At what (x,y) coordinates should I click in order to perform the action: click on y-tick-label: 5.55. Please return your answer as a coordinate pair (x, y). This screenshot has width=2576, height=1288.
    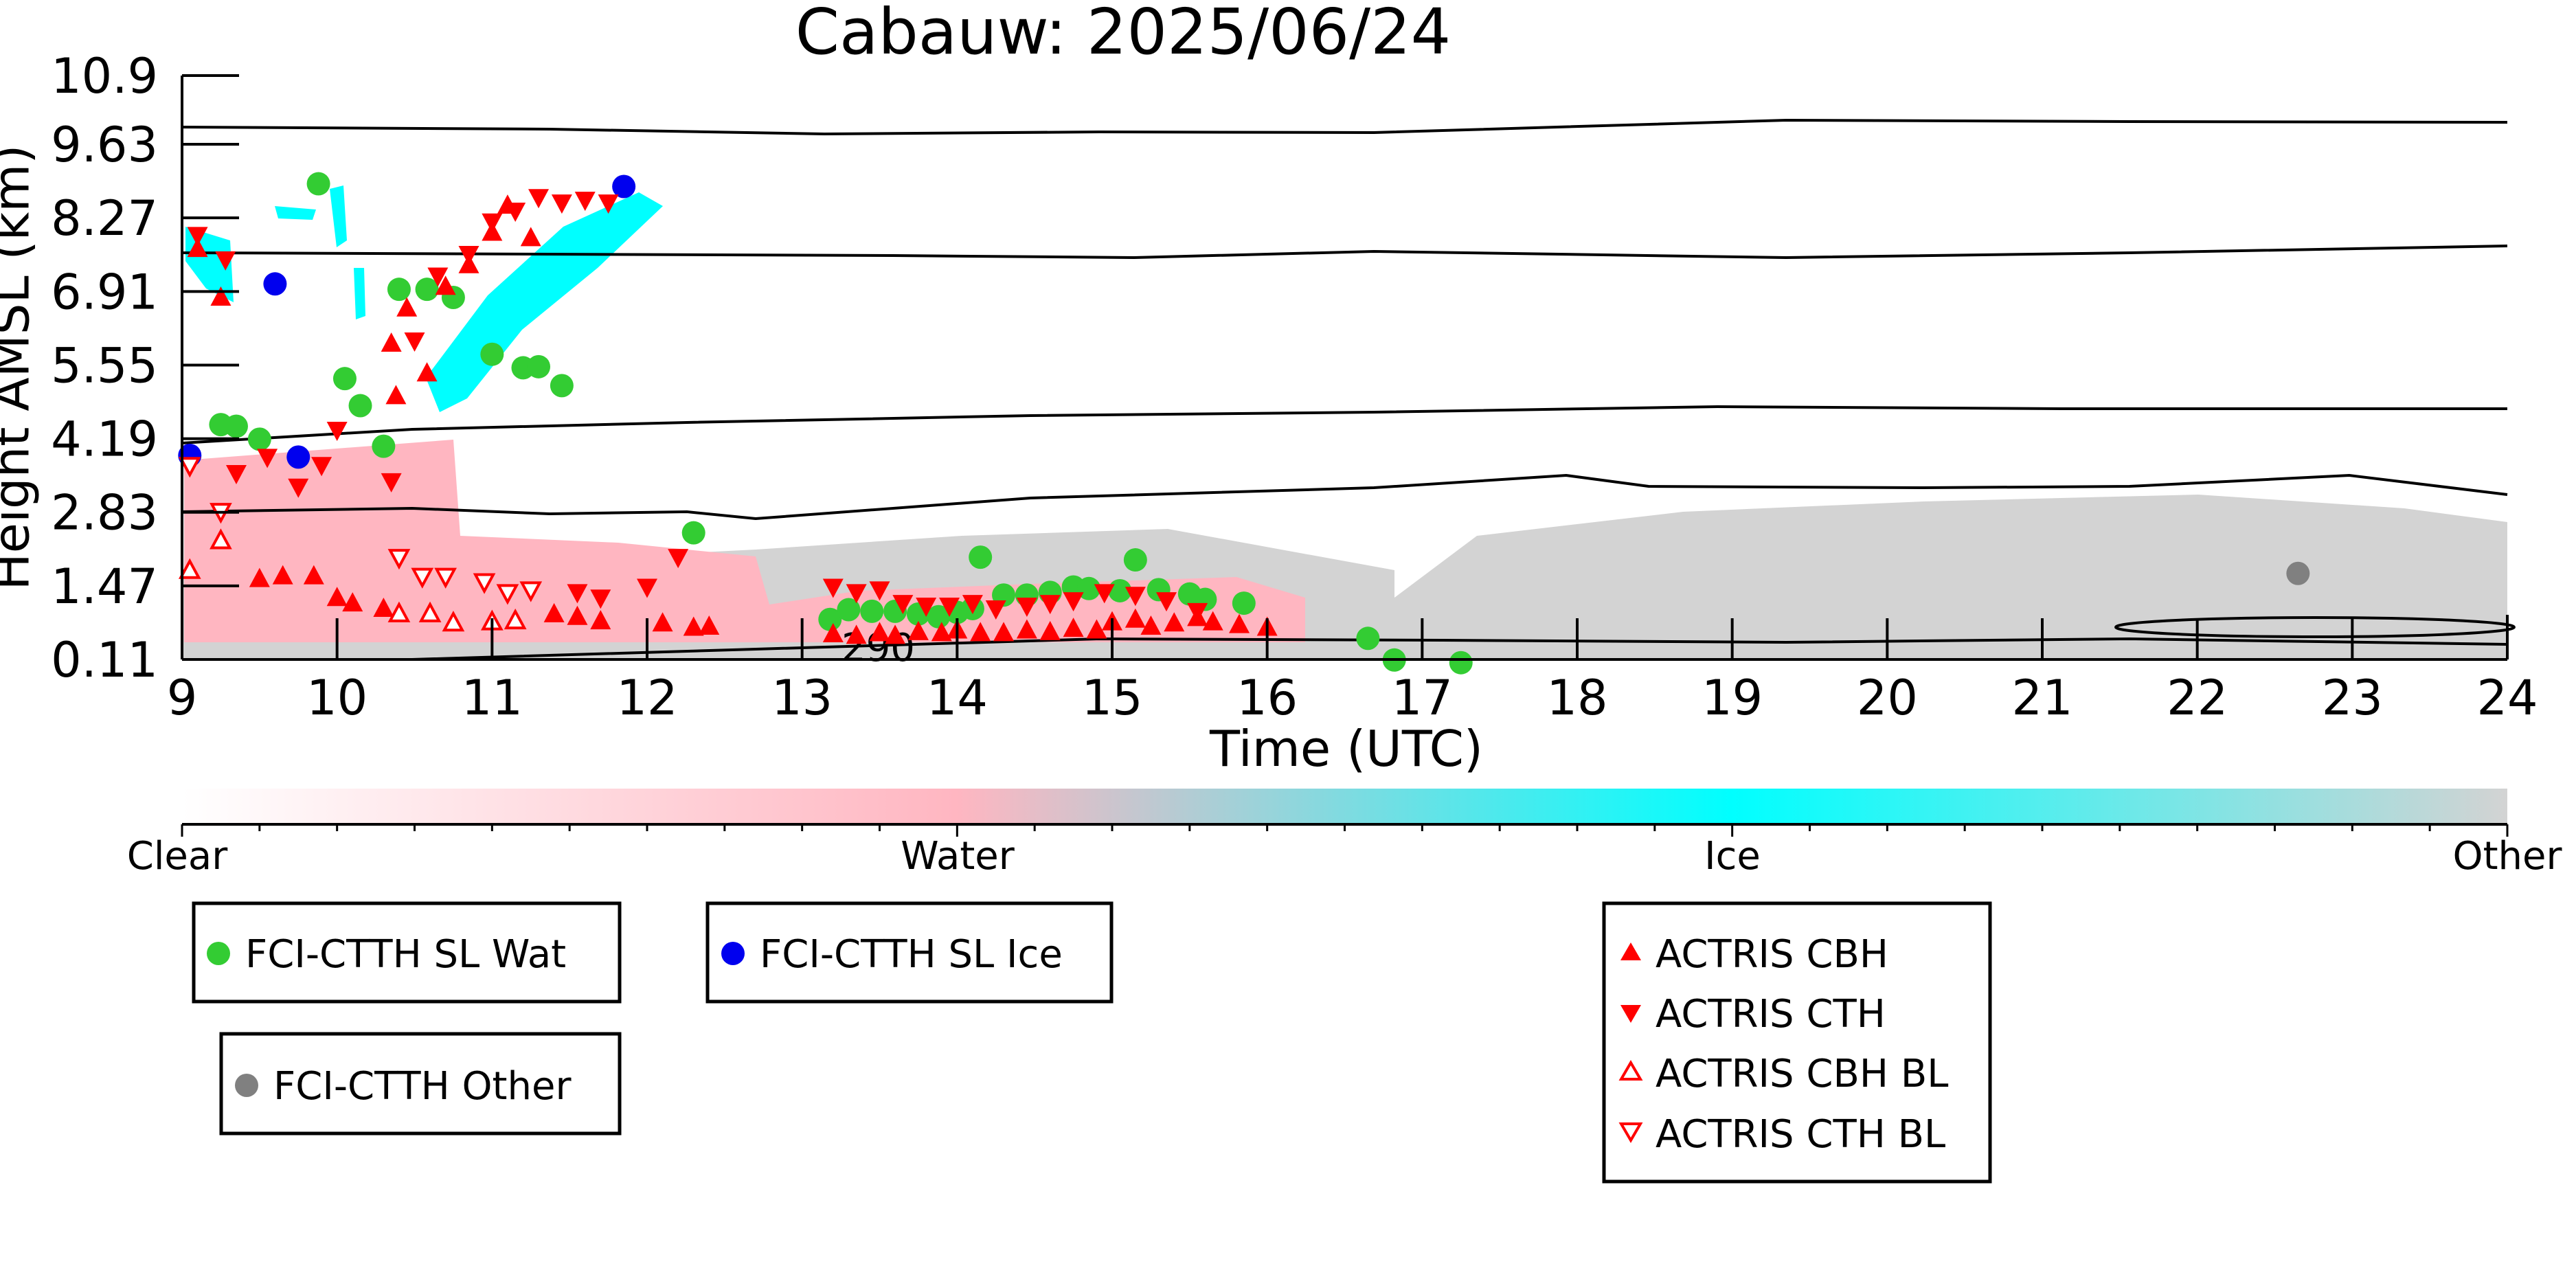
    Looking at the image, I should click on (104, 365).